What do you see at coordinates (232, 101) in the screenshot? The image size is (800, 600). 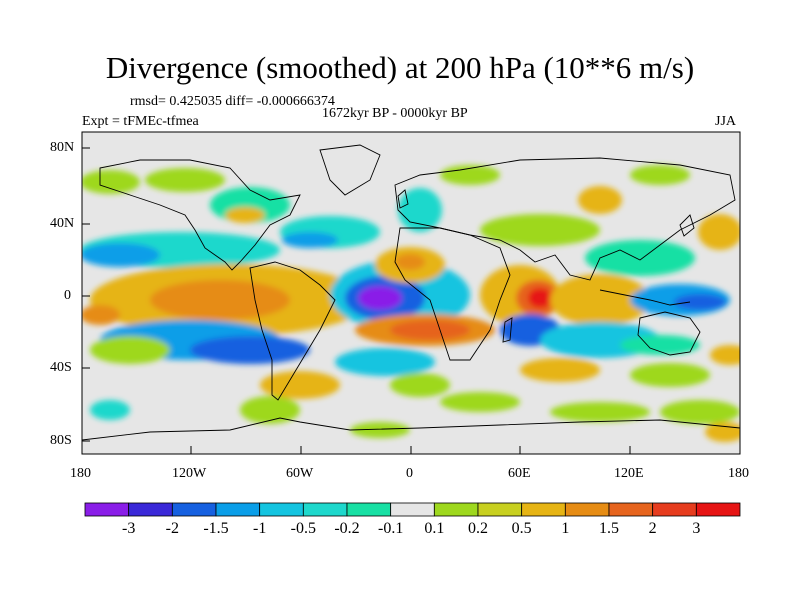 I see `stats-text: rmsd= 0.425035 diff= -0.000666374` at bounding box center [232, 101].